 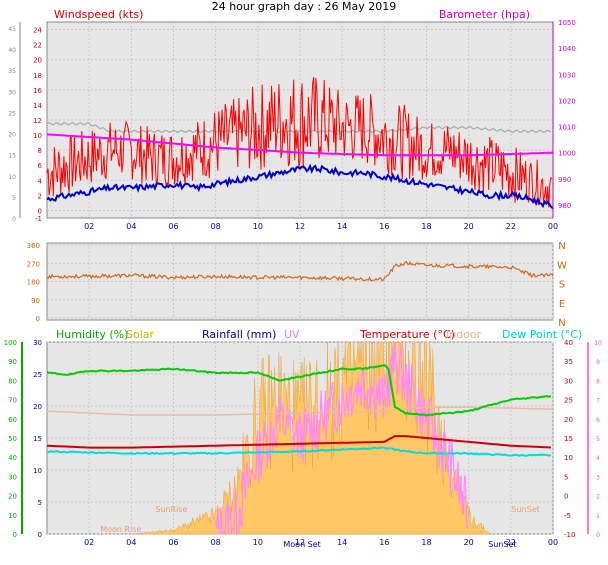 I want to click on temp-y-tick: 35, so click(x=568, y=362).